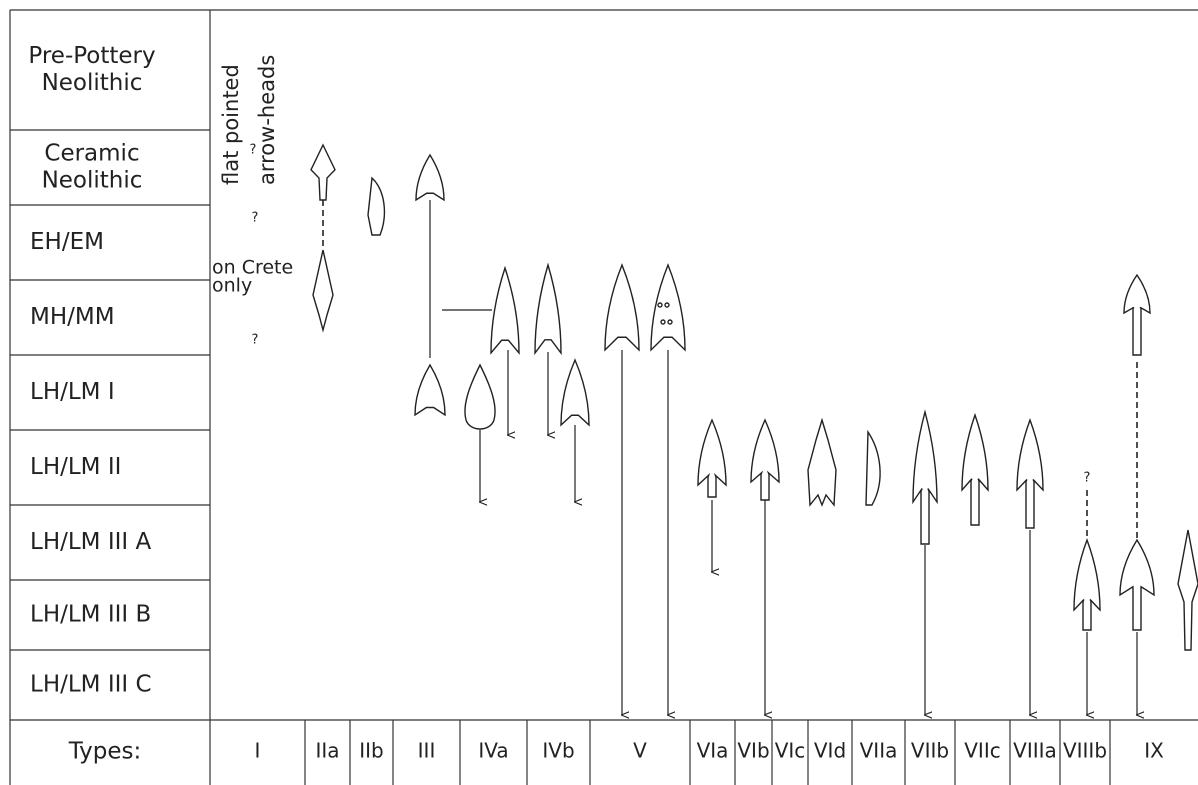  What do you see at coordinates (232, 286) in the screenshot?
I see `annotation: only` at bounding box center [232, 286].